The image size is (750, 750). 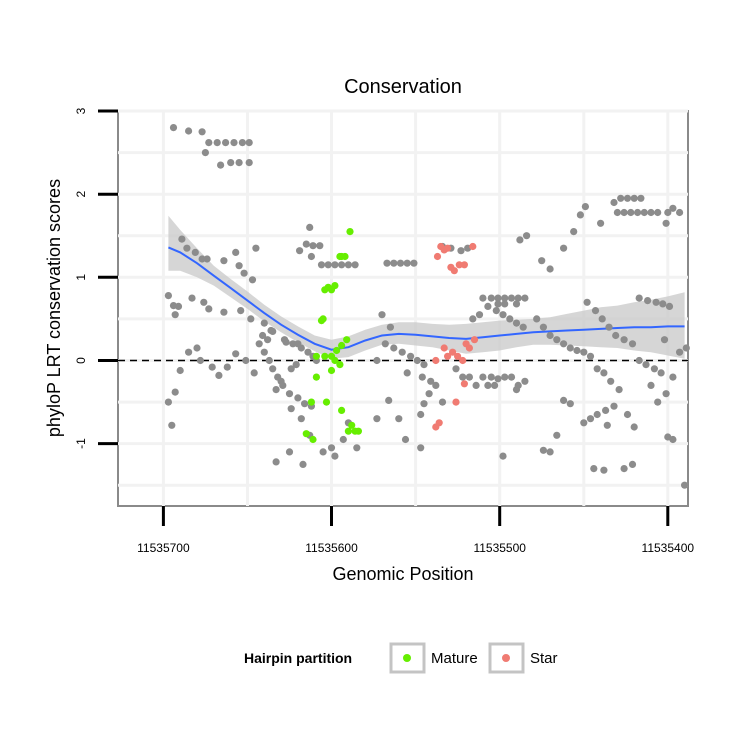 I want to click on legend-label-star: Star, so click(x=544, y=658).